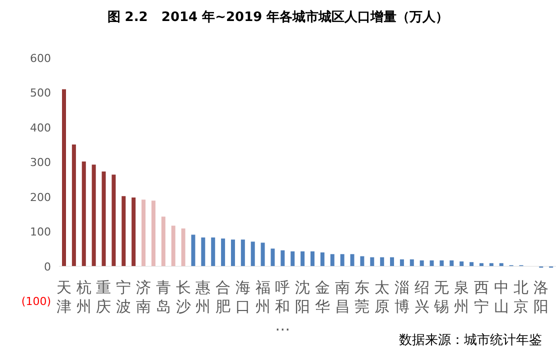 The height and width of the screenshot is (353, 556). Describe the element at coordinates (342, 297) in the screenshot. I see `x-tick-label: 南昌` at that location.